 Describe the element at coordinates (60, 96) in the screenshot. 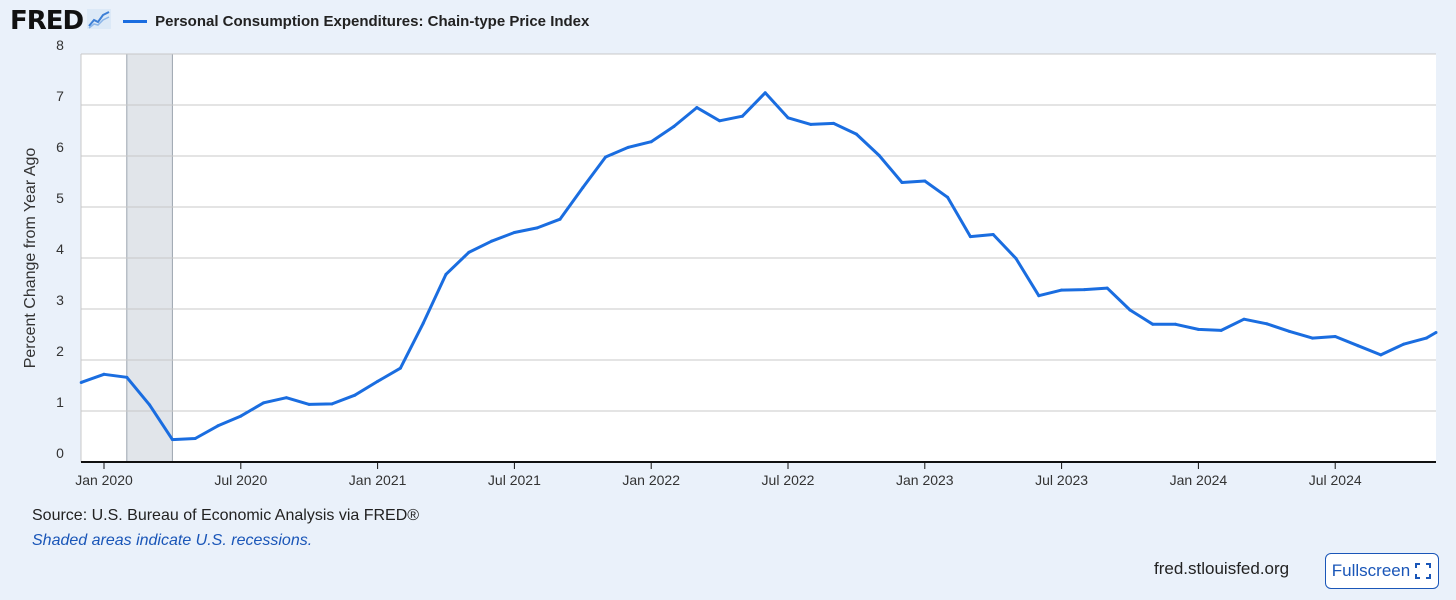

I see `y-tick-label: 7` at that location.